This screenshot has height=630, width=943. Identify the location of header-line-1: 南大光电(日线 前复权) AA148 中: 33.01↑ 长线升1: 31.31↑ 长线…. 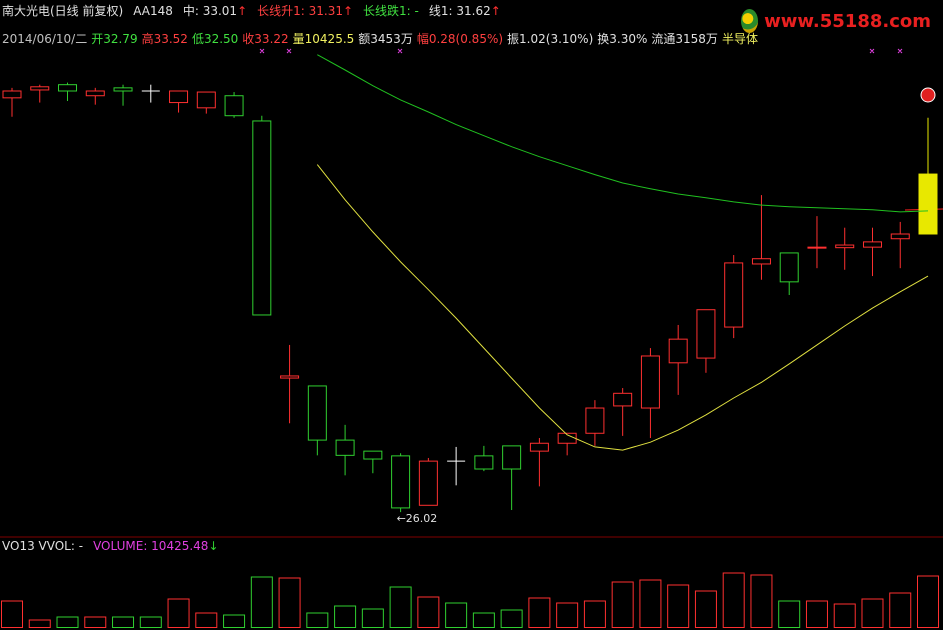
(251, 11).